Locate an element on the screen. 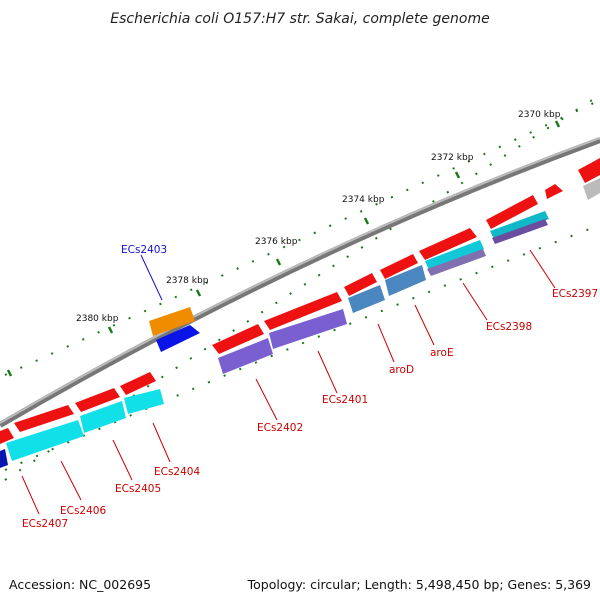 This screenshot has height=600, width=600. tick-label-2380: 2380 kbp is located at coordinates (97, 319).